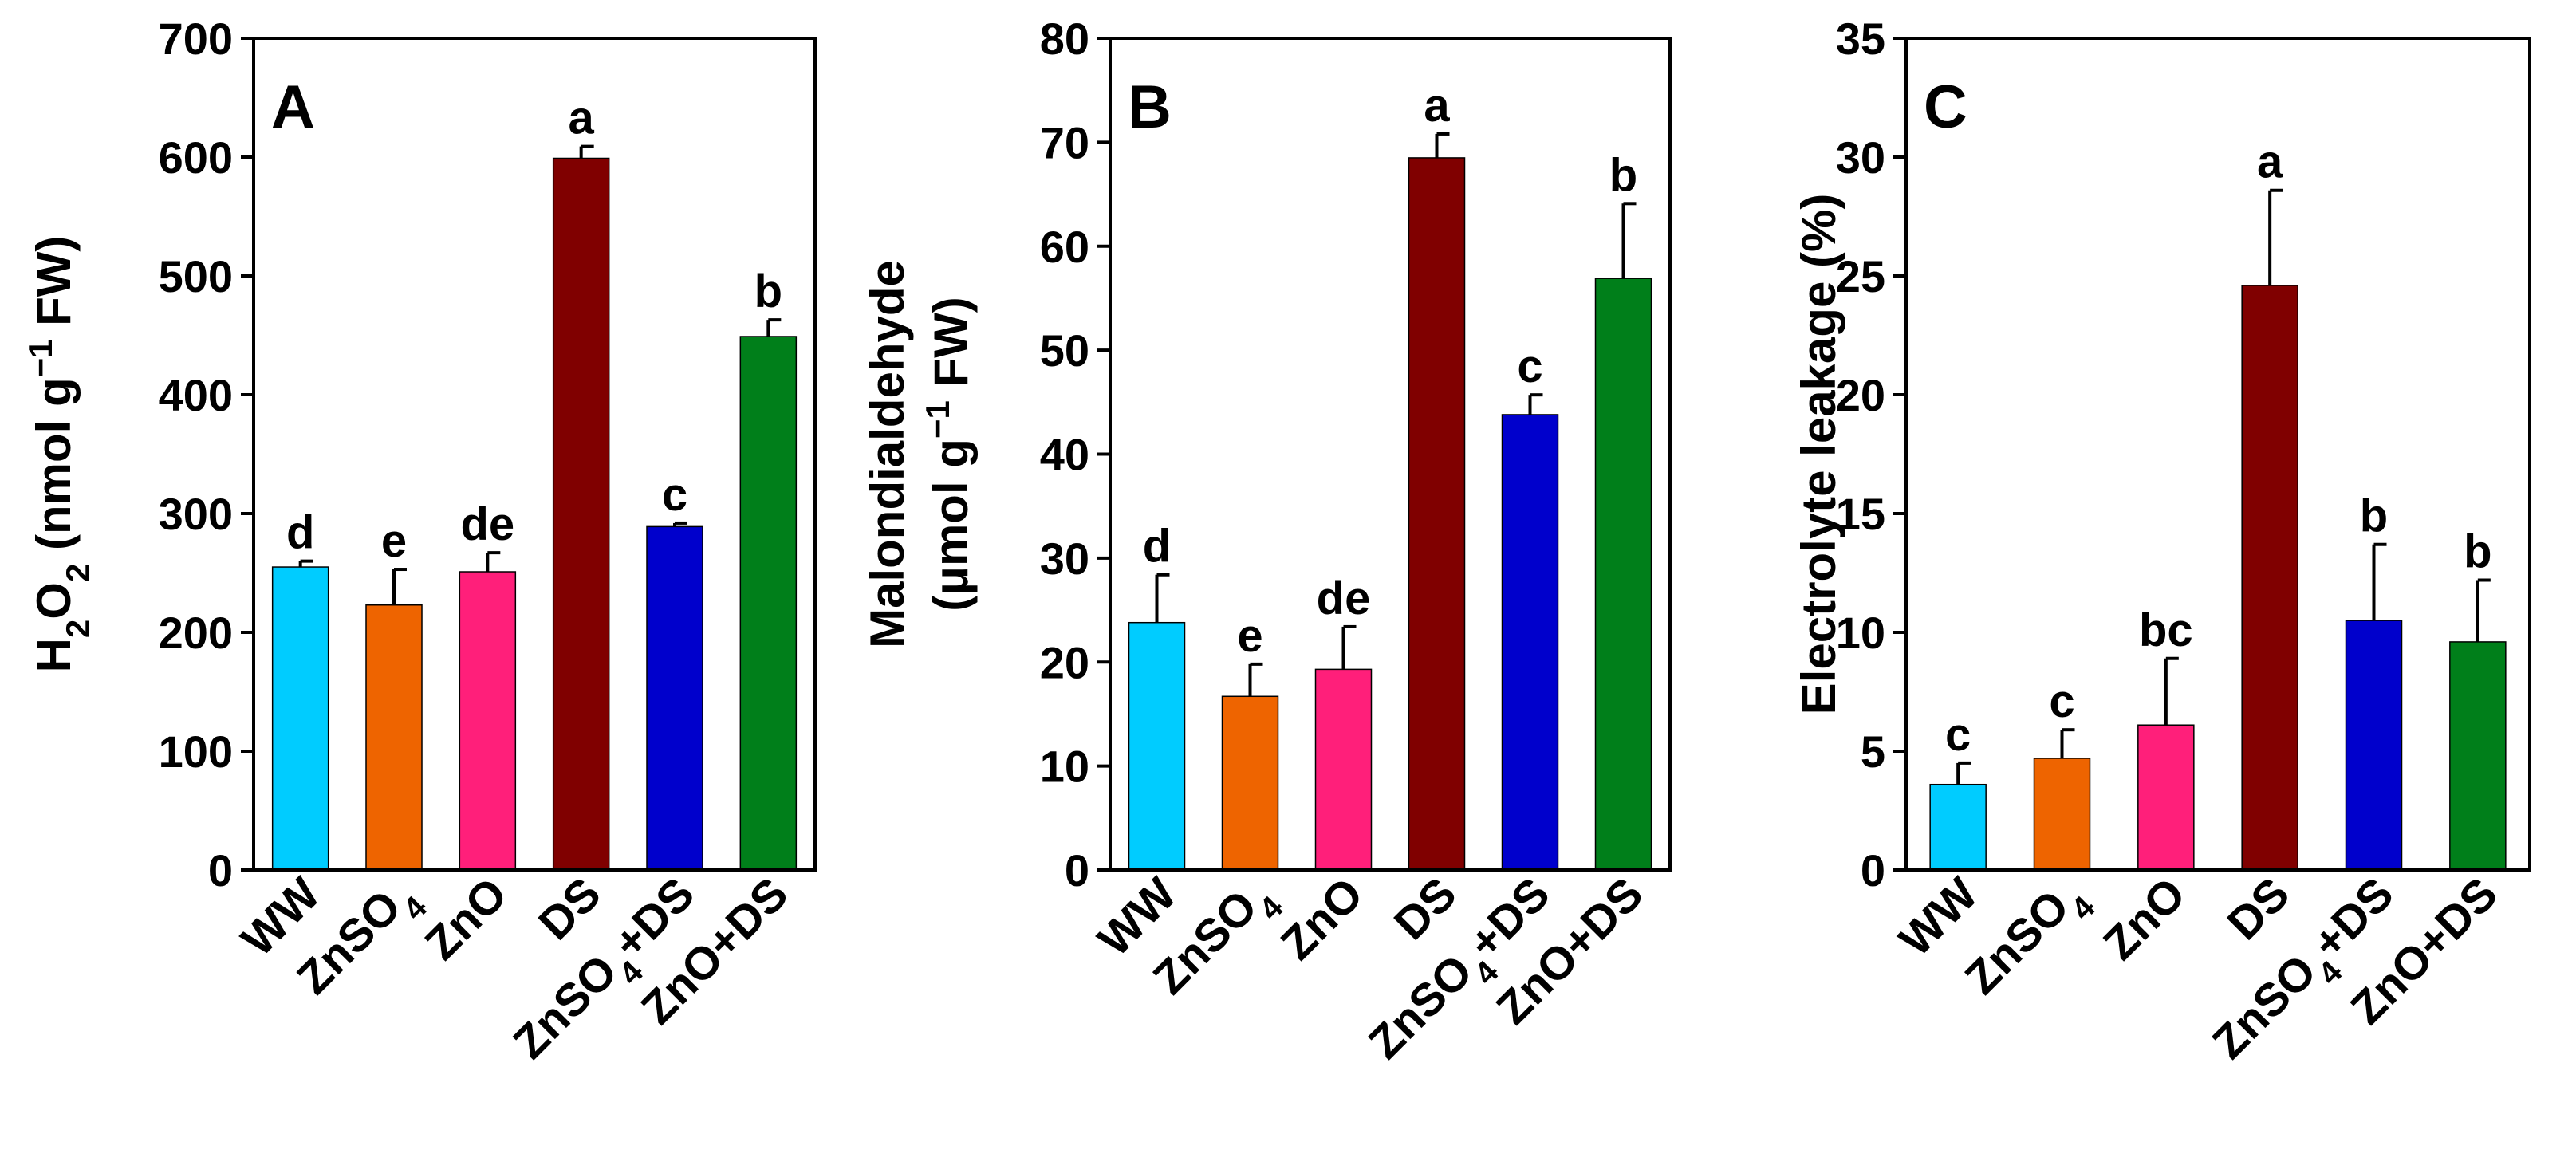  What do you see at coordinates (1945, 107) in the screenshot?
I see `panel-label-C: C` at bounding box center [1945, 107].